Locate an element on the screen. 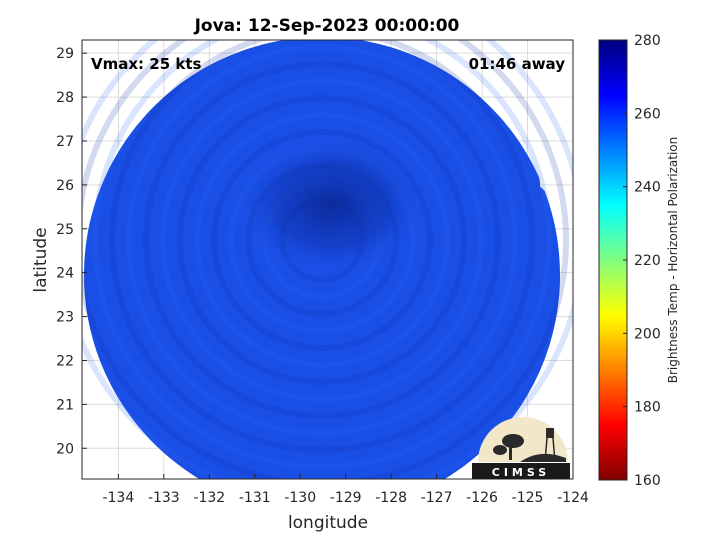  x-tick-label: -125 is located at coordinates (528, 498).